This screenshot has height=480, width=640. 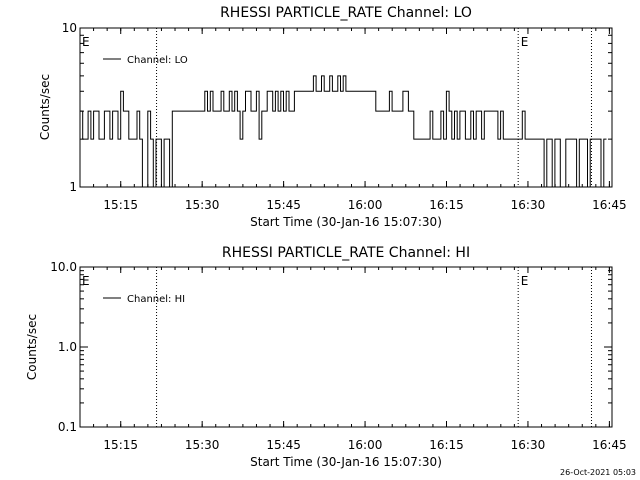 I want to click on lo-legend-label: Channel: LO, so click(x=157, y=60).